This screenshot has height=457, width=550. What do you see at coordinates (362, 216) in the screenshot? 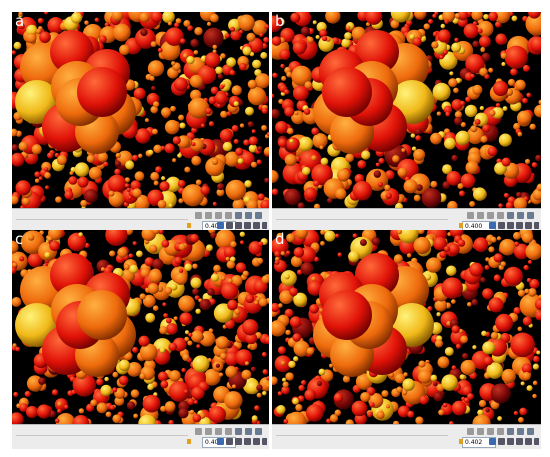
I see `timeline` at bounding box center [362, 216].